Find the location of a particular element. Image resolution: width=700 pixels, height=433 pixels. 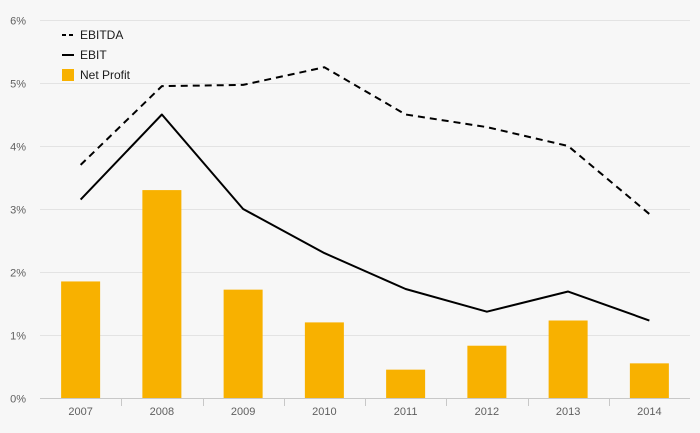

x-tick-label: 2008 is located at coordinates (162, 412).